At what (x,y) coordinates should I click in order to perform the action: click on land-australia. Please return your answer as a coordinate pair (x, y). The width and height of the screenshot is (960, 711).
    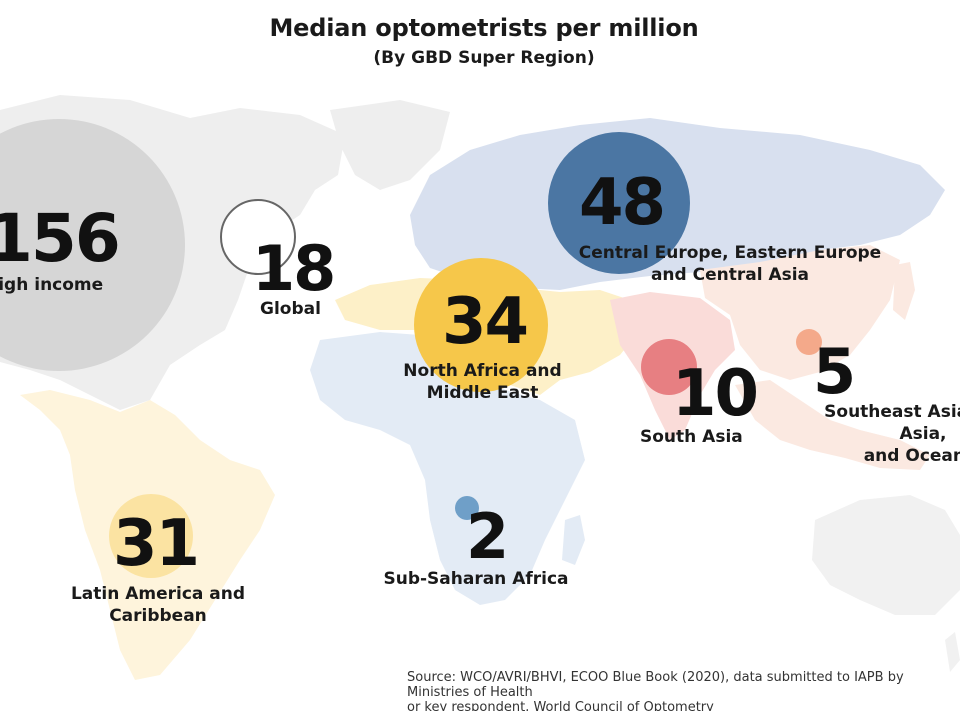
    Looking at the image, I should click on (886, 555).